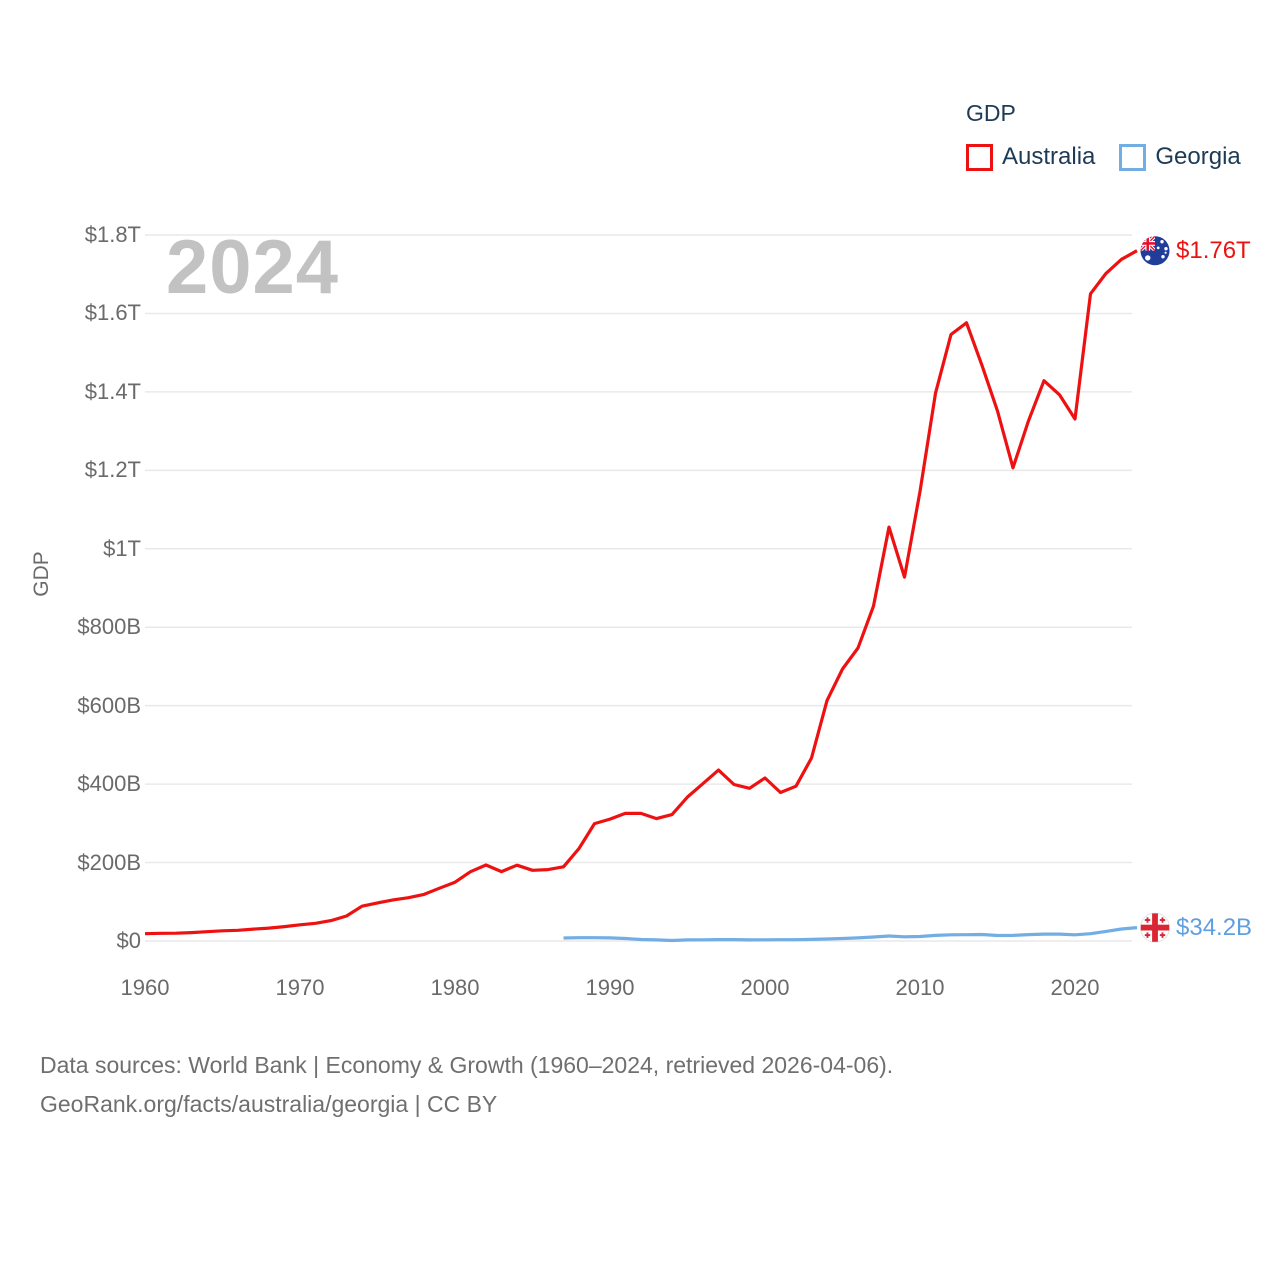 The width and height of the screenshot is (1280, 1280). Describe the element at coordinates (1133, 157) in the screenshot. I see `georgia-swatch-icon` at that location.